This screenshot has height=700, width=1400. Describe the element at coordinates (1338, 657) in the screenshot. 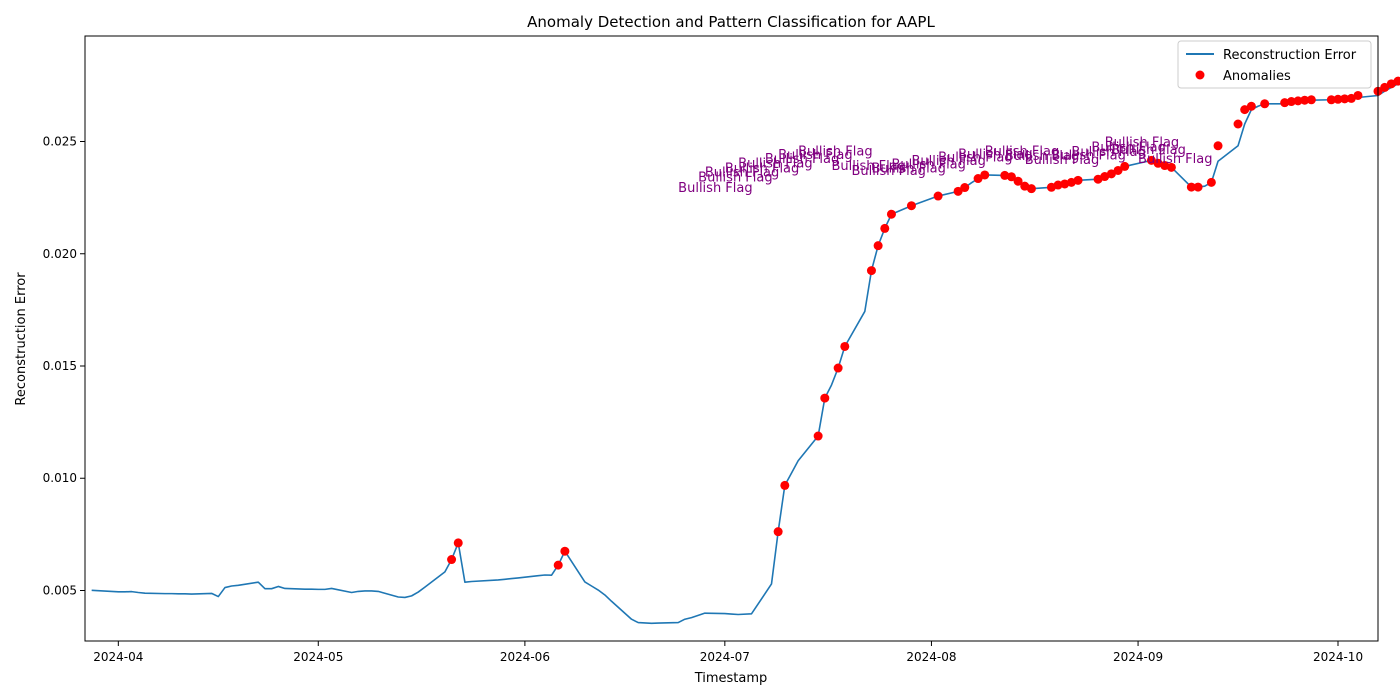

I see `x-tick-label: 2024-10` at that location.